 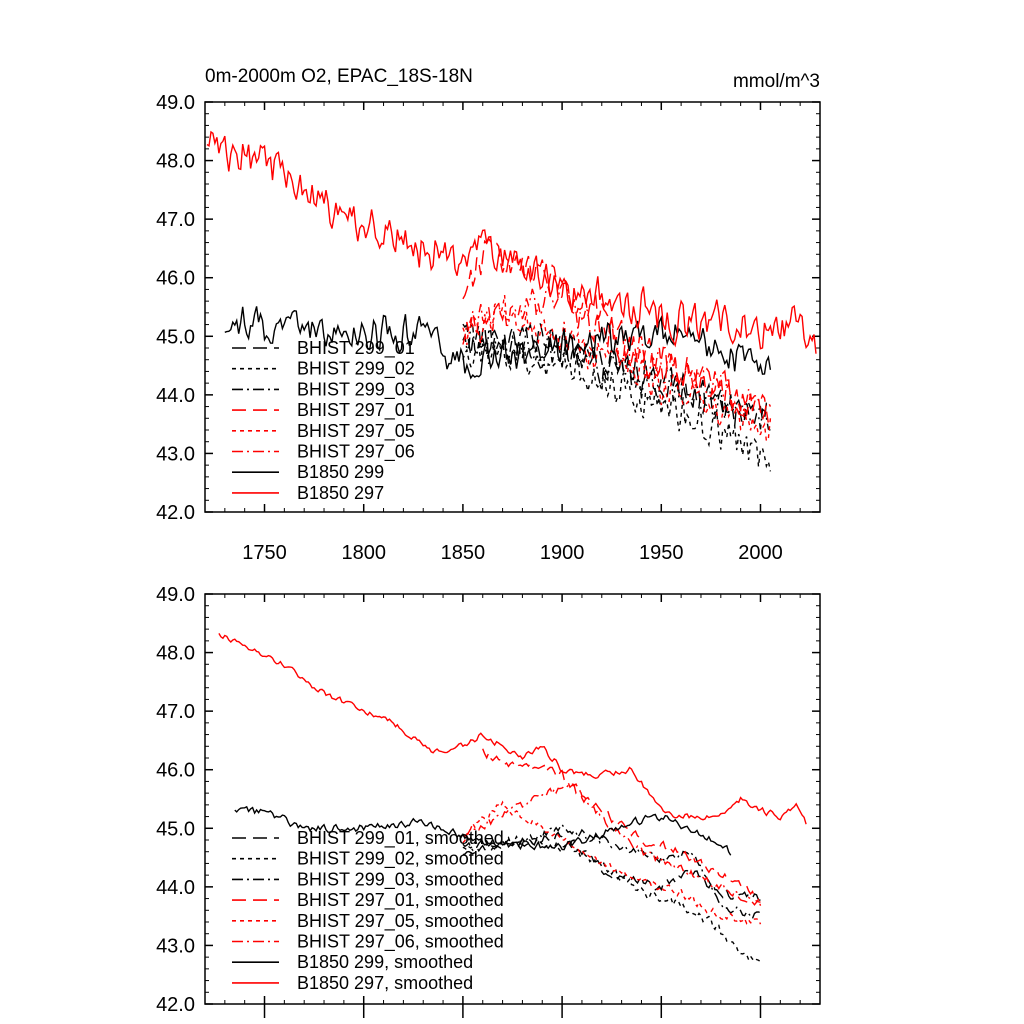 What do you see at coordinates (356, 389) in the screenshot?
I see `top-legend-label: BHIST 299_03` at bounding box center [356, 389].